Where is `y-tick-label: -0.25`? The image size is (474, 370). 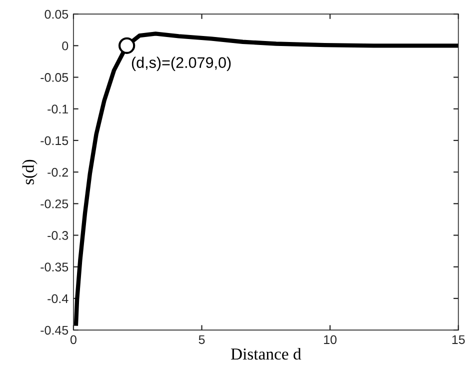
y-tick-label: -0.25 is located at coordinates (54, 203).